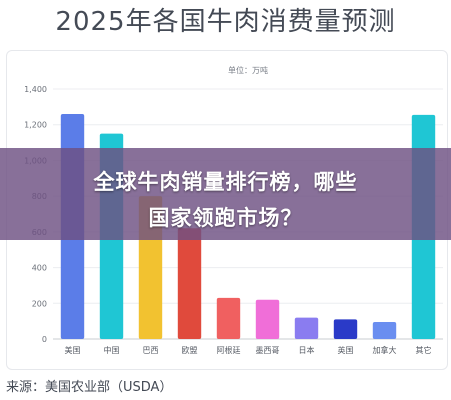  Describe the element at coordinates (151, 350) in the screenshot. I see `x-tick-label: 巴西` at that location.